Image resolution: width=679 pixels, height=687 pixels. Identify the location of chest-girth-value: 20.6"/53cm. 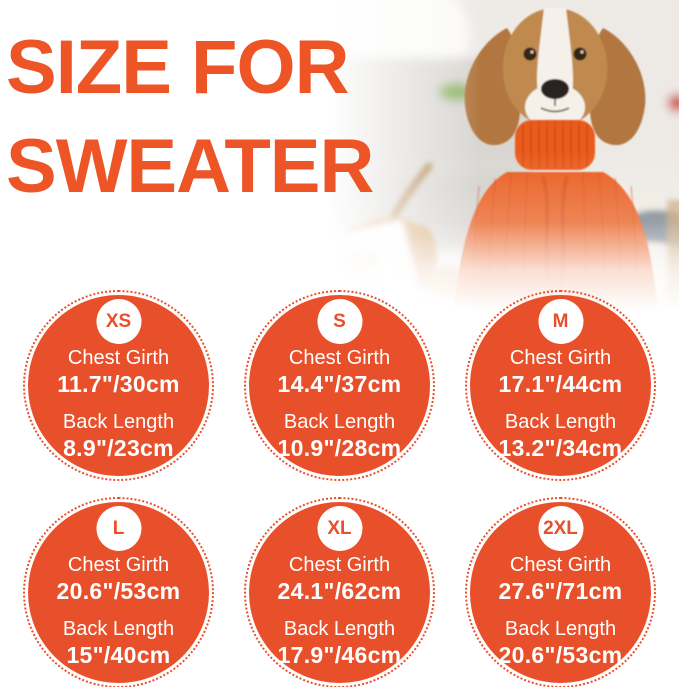
(118, 591).